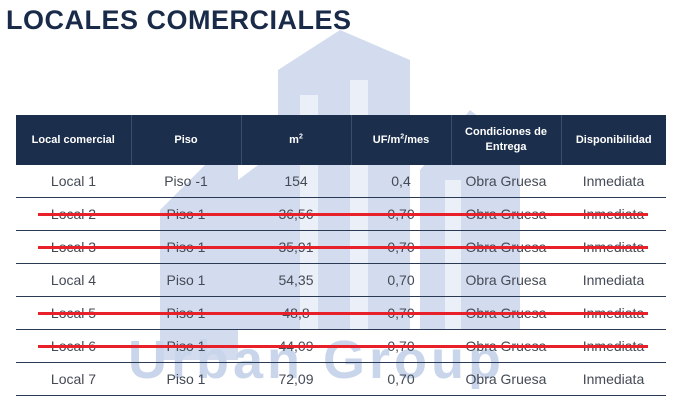 The height and width of the screenshot is (404, 680). I want to click on cell-local: Local 6, so click(73, 346).